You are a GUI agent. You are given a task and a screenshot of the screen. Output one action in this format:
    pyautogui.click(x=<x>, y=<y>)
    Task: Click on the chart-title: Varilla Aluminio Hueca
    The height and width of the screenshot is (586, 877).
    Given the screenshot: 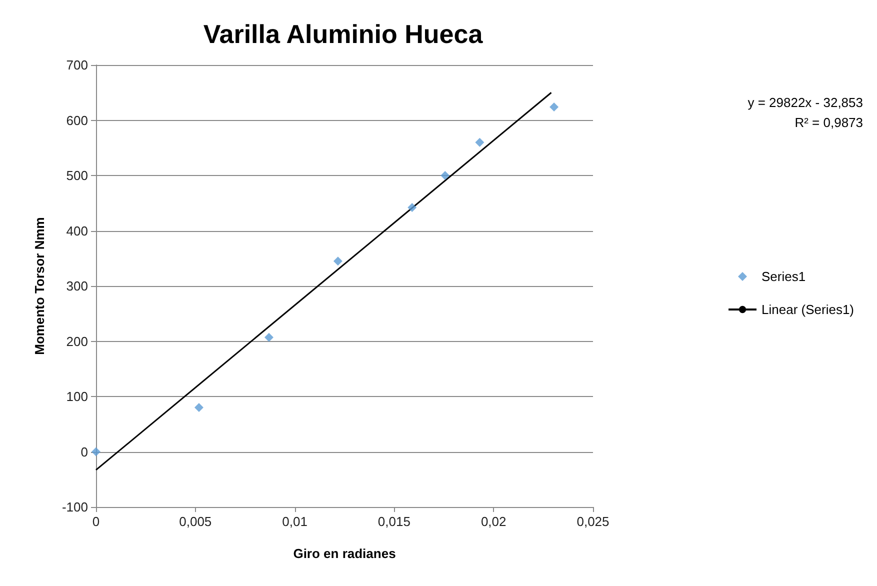 What is the action you would take?
    pyautogui.click(x=343, y=34)
    